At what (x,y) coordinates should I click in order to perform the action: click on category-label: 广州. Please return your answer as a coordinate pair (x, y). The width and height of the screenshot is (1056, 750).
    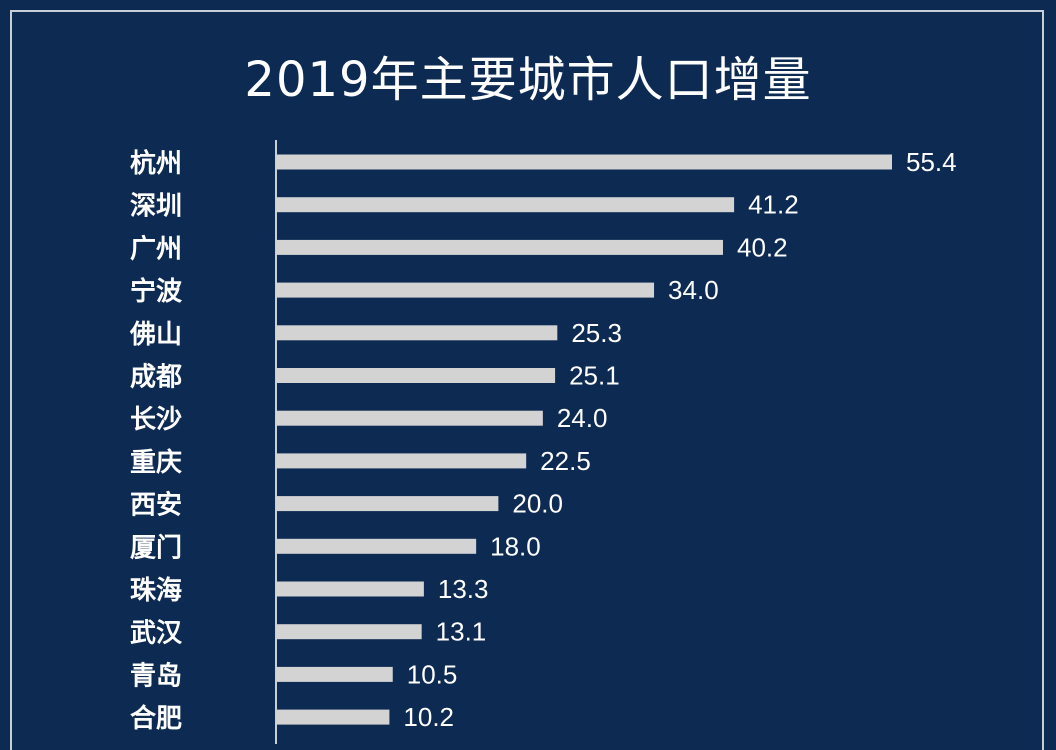
    Looking at the image, I should click on (156, 249).